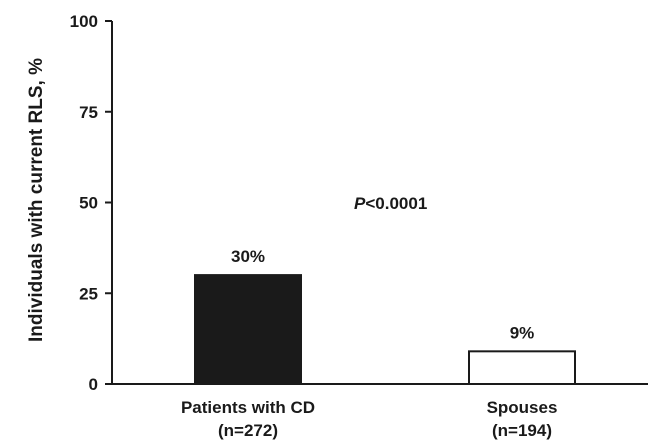  What do you see at coordinates (36, 200) in the screenshot?
I see `y-axis-label: Individuals with current RLS, %` at bounding box center [36, 200].